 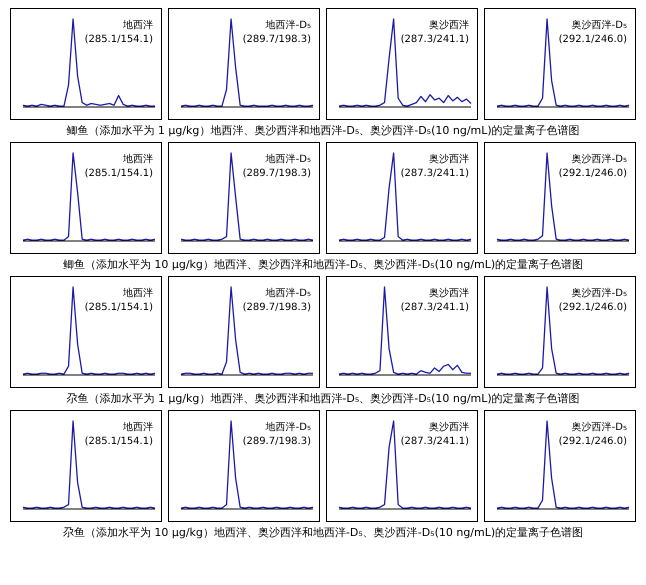 What do you see at coordinates (323, 398) in the screenshot?
I see `text: 尕鱼（添加水平为 1 μg/kg）地西泮、奥沙西泮和地西泮-D₅、奥沙西泮-D₅(10 ng/mL)的定量离子色谱图` at bounding box center [323, 398].